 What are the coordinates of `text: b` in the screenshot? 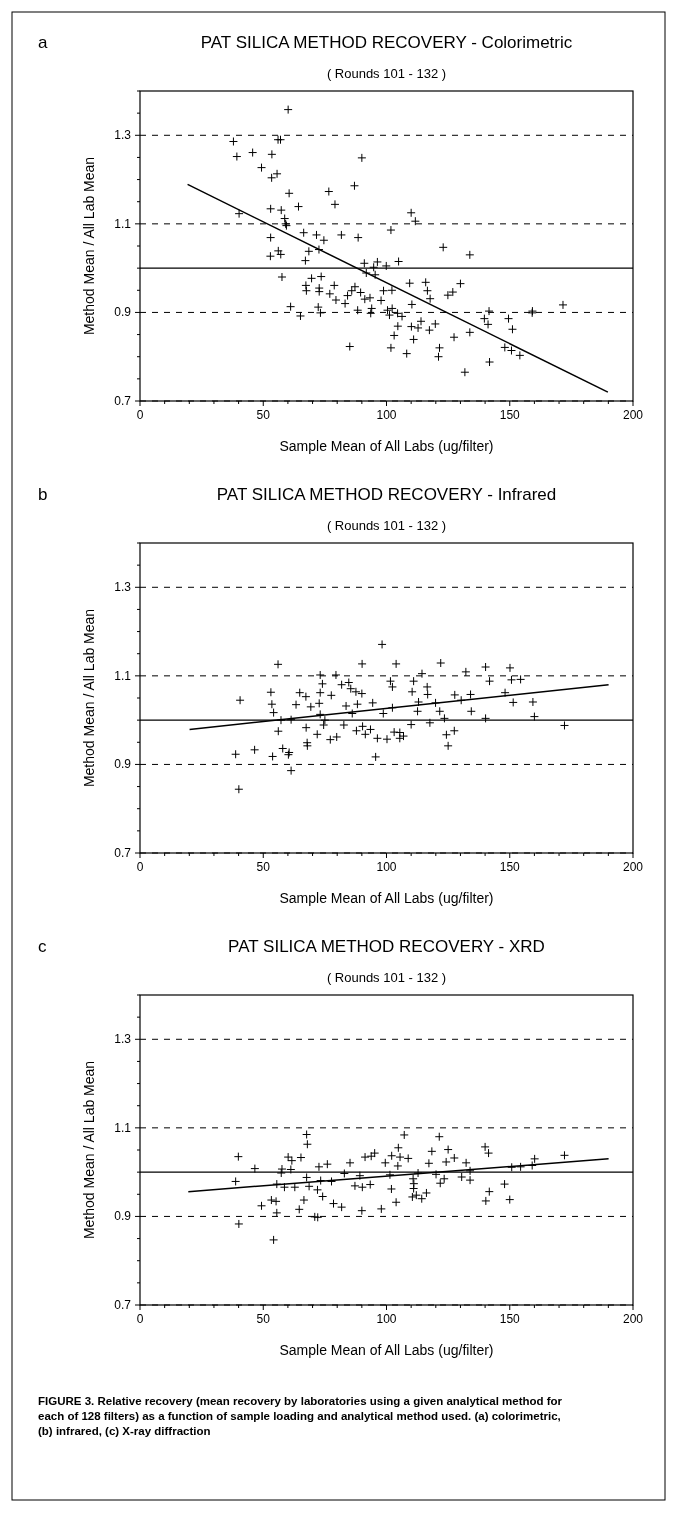 It's located at (43, 494).